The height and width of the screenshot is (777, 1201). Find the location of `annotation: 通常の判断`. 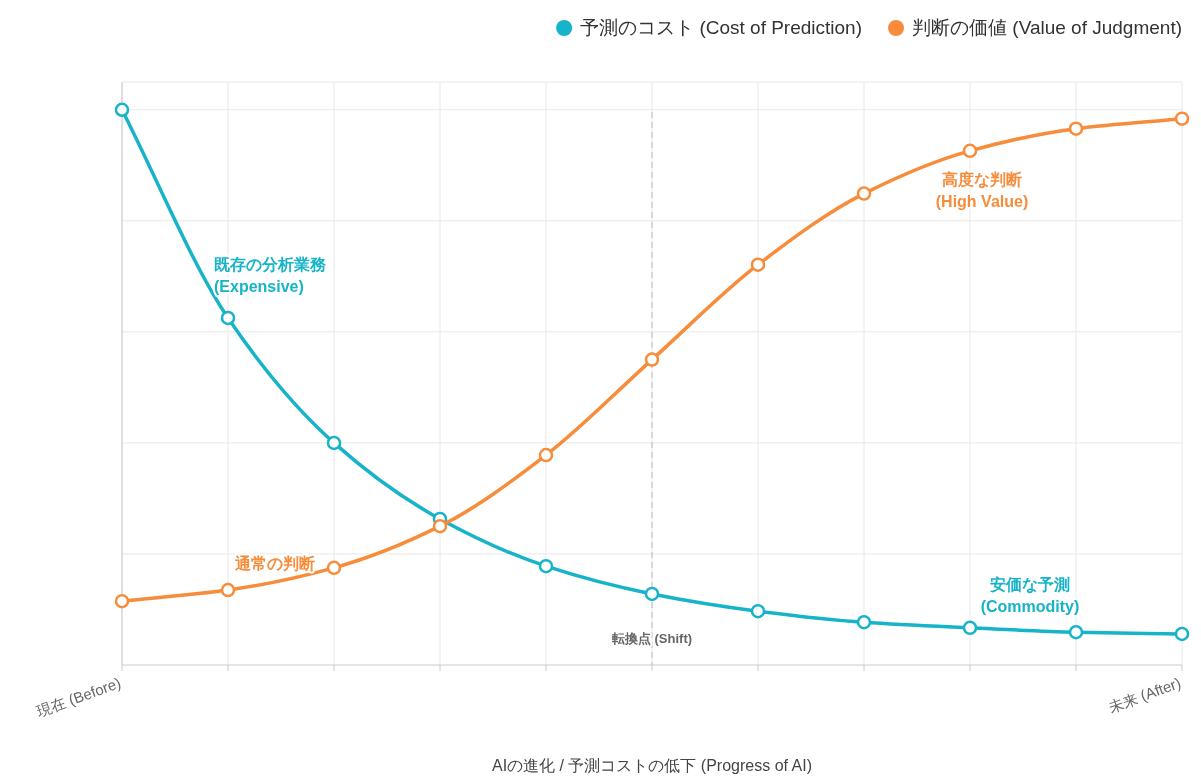

annotation: 通常の判断 is located at coordinates (274, 563).